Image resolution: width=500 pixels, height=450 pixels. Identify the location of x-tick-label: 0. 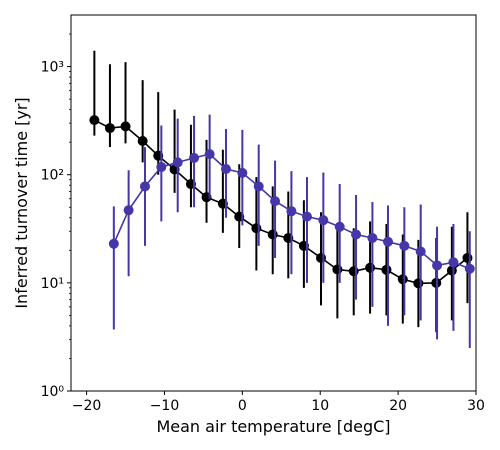
(242, 406).